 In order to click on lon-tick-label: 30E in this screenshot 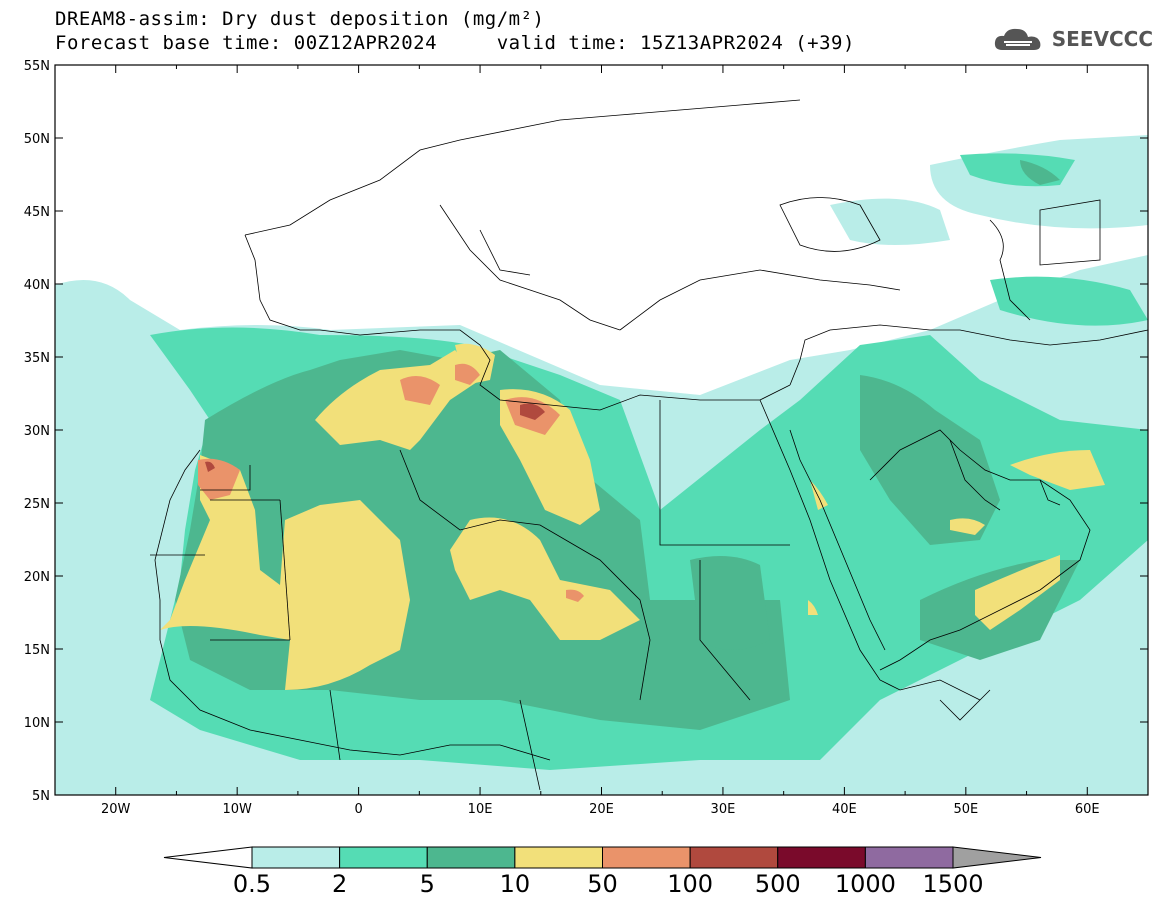, I will do `click(723, 809)`.